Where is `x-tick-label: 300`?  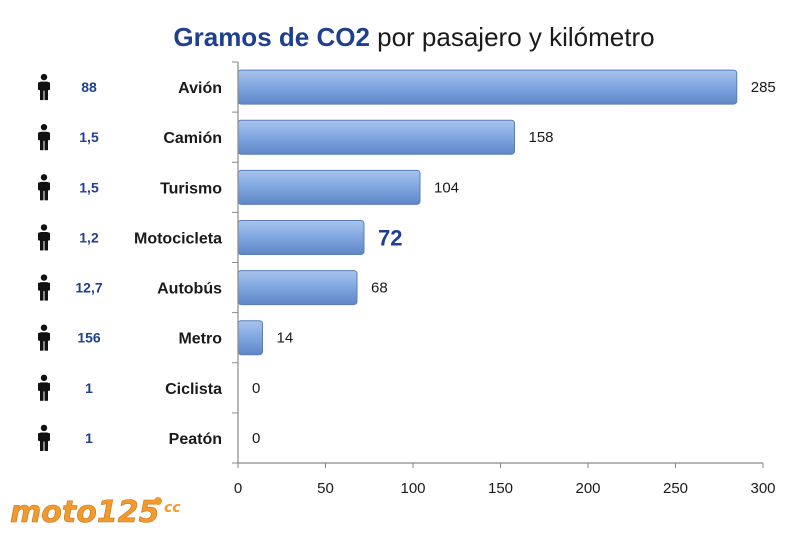 x-tick-label: 300 is located at coordinates (762, 488).